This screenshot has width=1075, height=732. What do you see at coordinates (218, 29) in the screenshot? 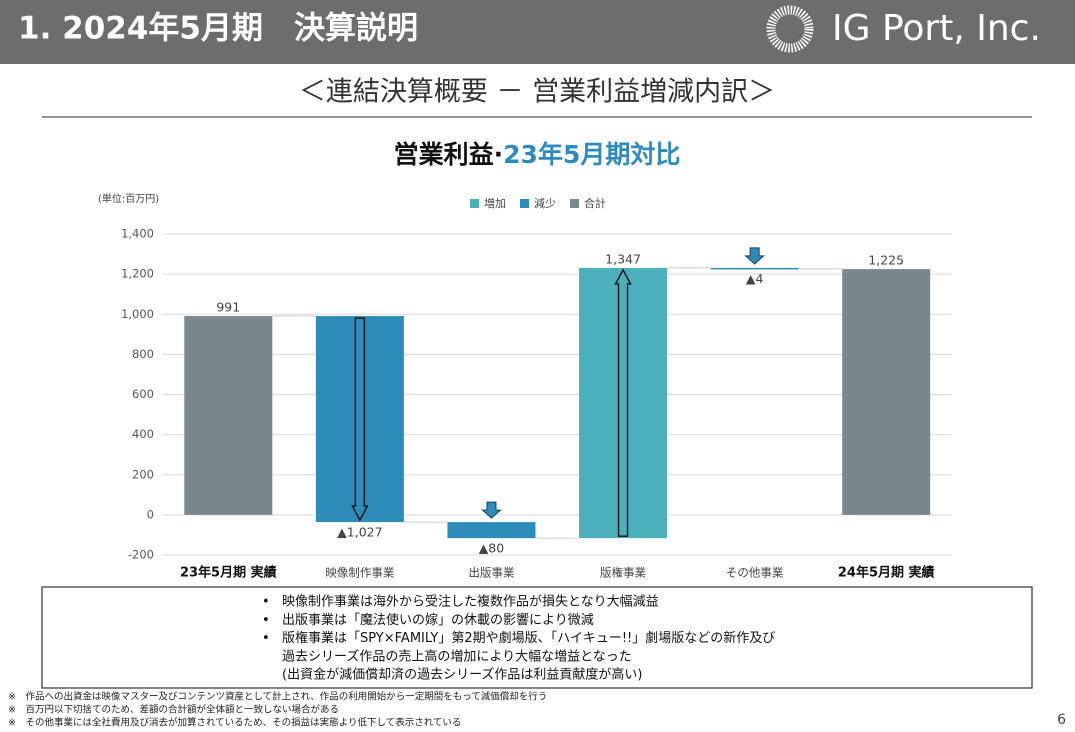
I see `header-title: 1. 2024年5月期 決算説明` at bounding box center [218, 29].